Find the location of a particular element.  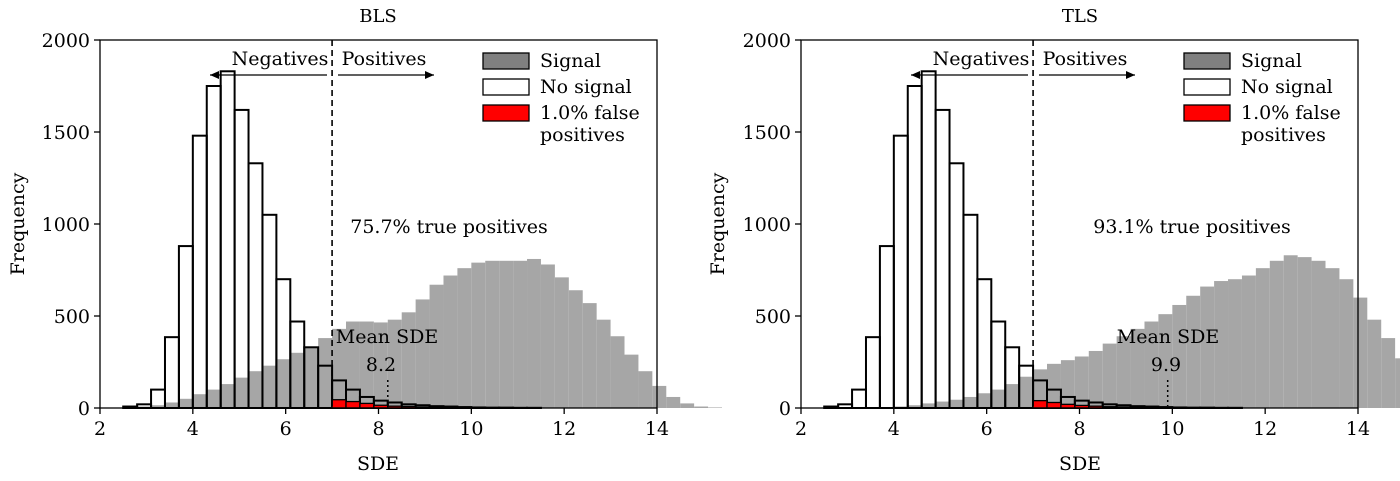

signal-bars is located at coordinates (1139, 331).